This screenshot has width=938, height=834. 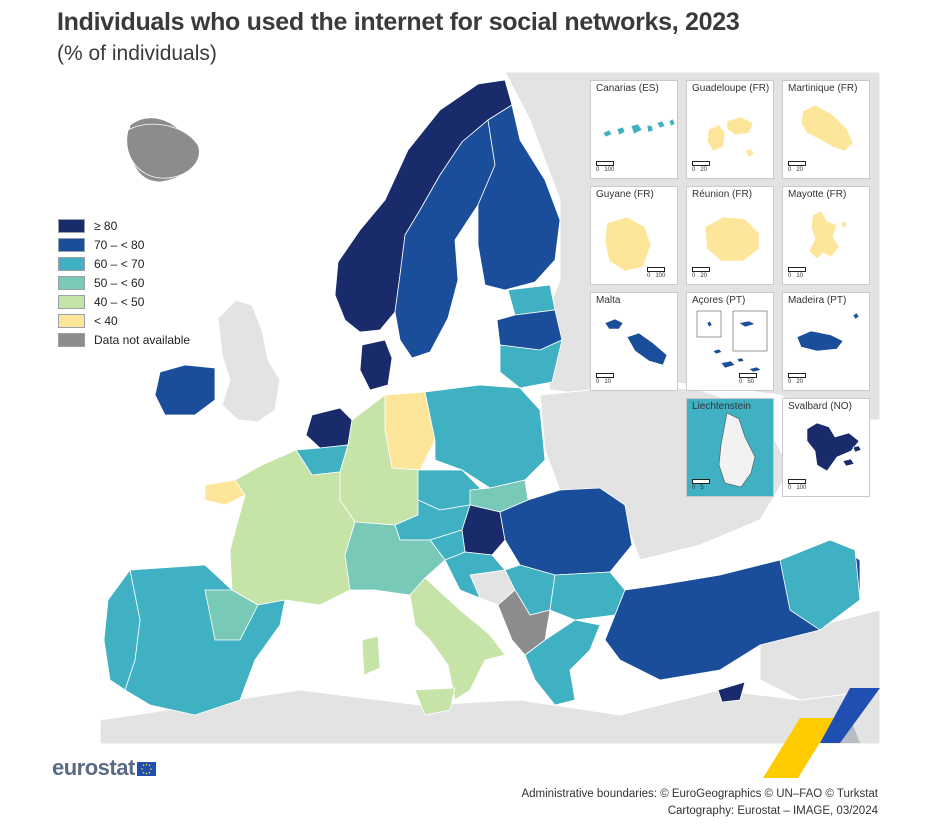 I want to click on legend-label: Data not available, so click(x=142, y=339).